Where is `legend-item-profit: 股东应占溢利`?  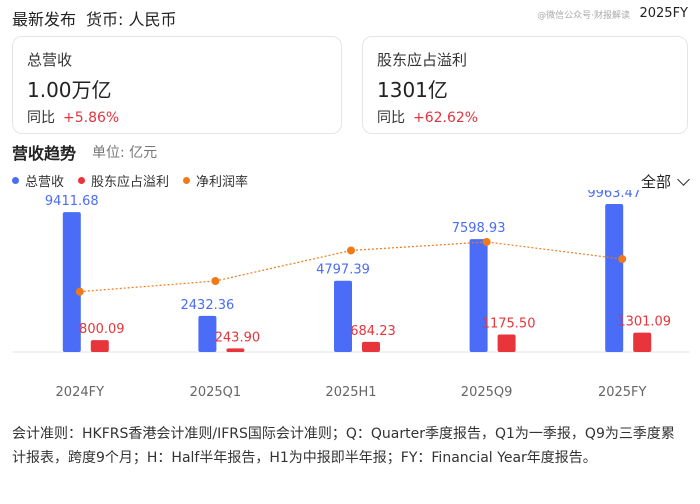 legend-item-profit: 股东应占溢利 is located at coordinates (123, 180).